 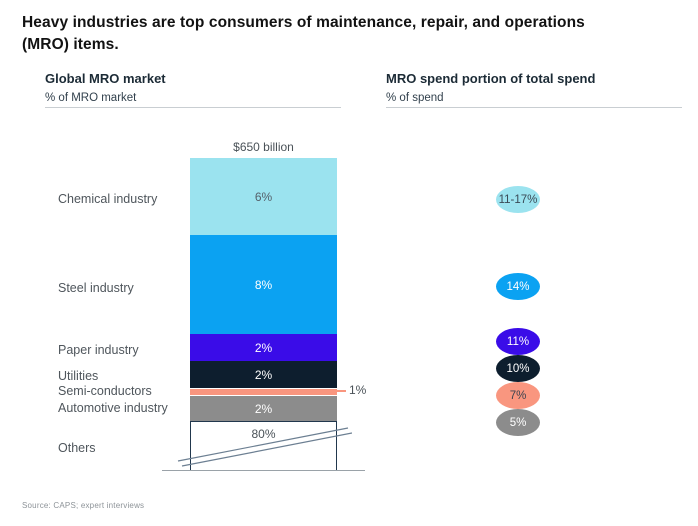 I want to click on axis-break-lines, so click(x=264, y=447).